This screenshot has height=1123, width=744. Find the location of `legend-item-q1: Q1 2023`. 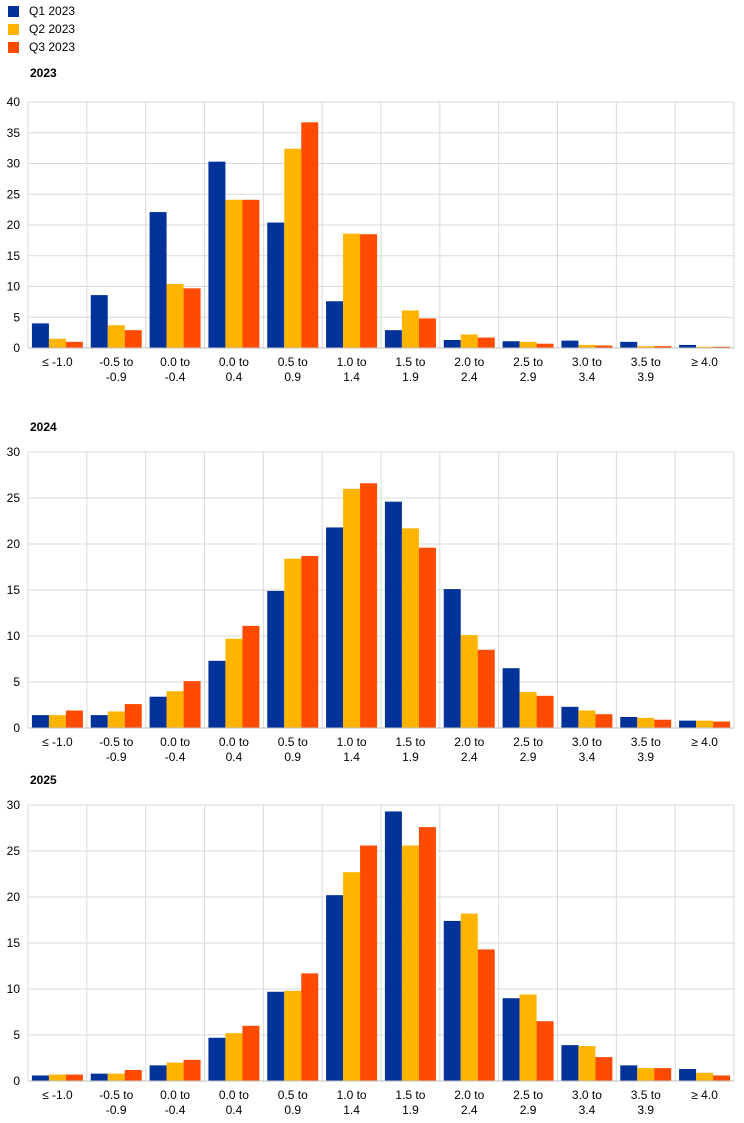

legend-item-q1: Q1 2023 is located at coordinates (41, 11).